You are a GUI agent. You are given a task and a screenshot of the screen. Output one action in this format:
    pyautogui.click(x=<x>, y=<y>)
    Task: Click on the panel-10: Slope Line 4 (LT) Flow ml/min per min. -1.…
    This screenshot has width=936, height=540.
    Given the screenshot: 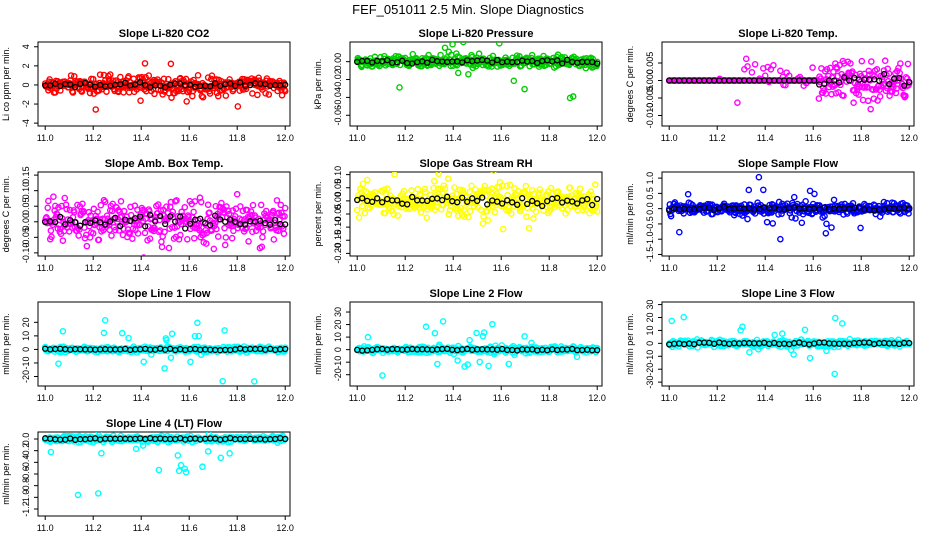 What is the action you would take?
    pyautogui.click(x=147, y=475)
    